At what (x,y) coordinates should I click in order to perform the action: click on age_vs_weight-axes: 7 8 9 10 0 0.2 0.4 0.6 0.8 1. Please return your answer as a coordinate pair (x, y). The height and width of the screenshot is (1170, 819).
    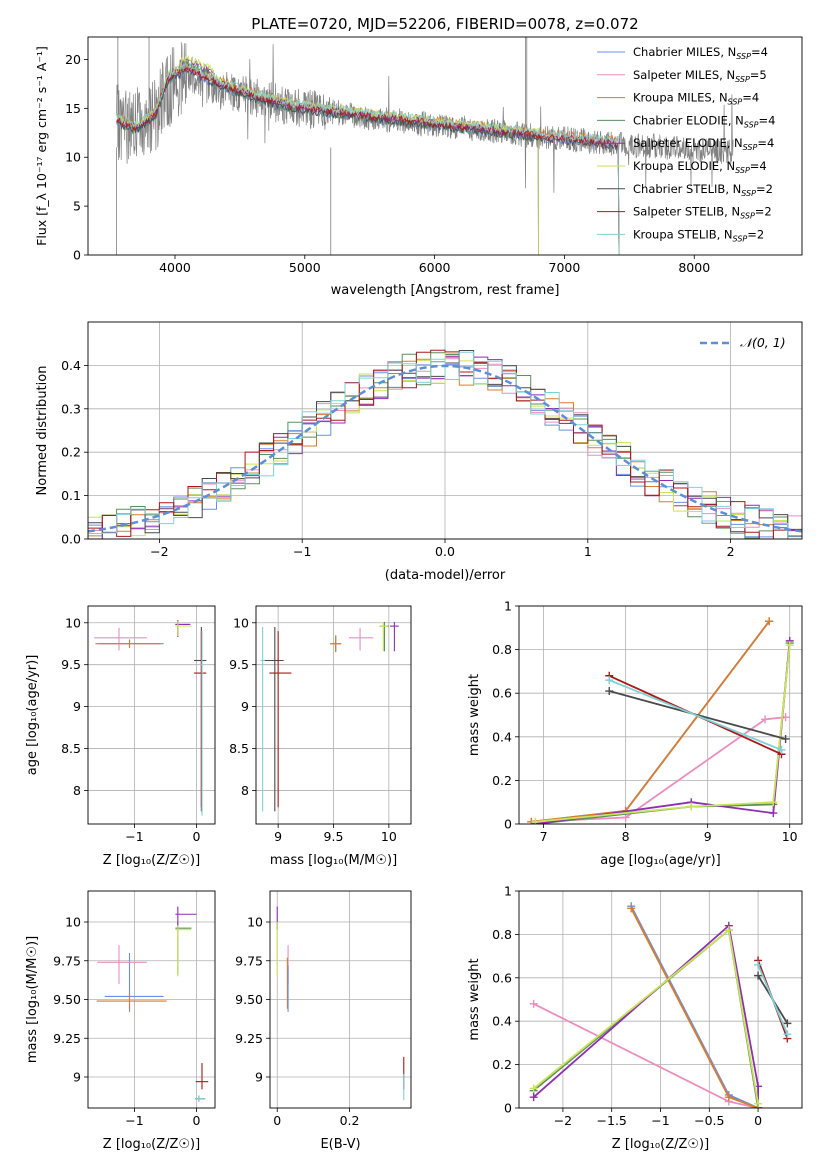
    Looking at the image, I should click on (647, 721).